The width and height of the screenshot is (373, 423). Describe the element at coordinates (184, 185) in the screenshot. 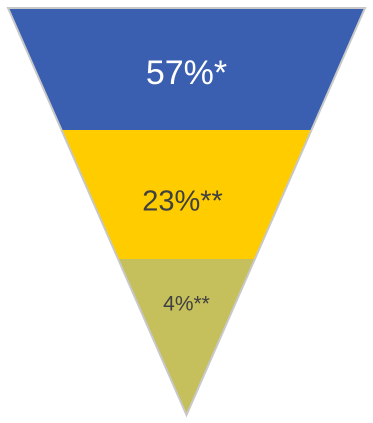

I see `funnel-labels: 57%* 23%** 4%**` at that location.